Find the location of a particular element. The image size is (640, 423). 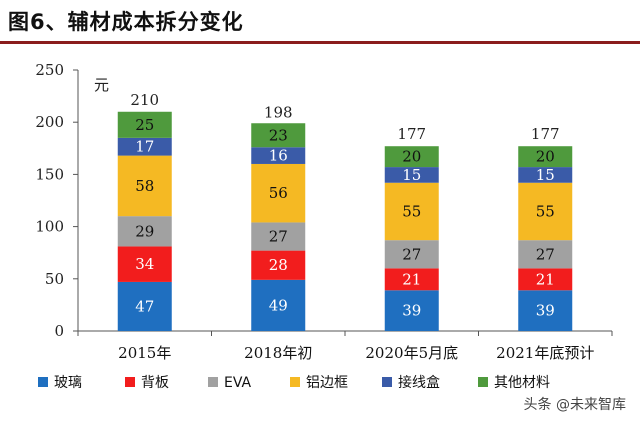

legend-label: 铝边框 is located at coordinates (327, 383).